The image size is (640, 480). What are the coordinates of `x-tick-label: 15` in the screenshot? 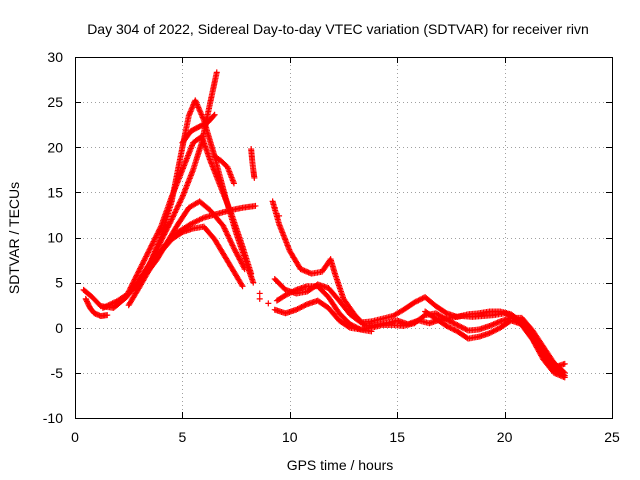 It's located at (397, 437).